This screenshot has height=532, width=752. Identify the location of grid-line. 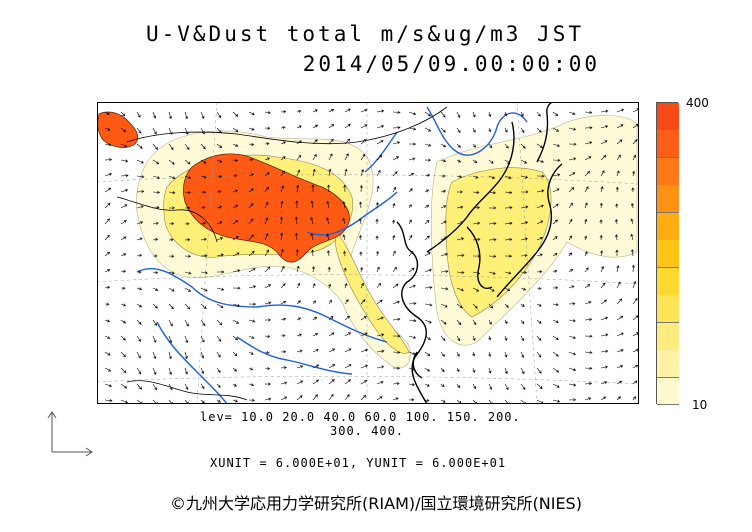
(207, 253).